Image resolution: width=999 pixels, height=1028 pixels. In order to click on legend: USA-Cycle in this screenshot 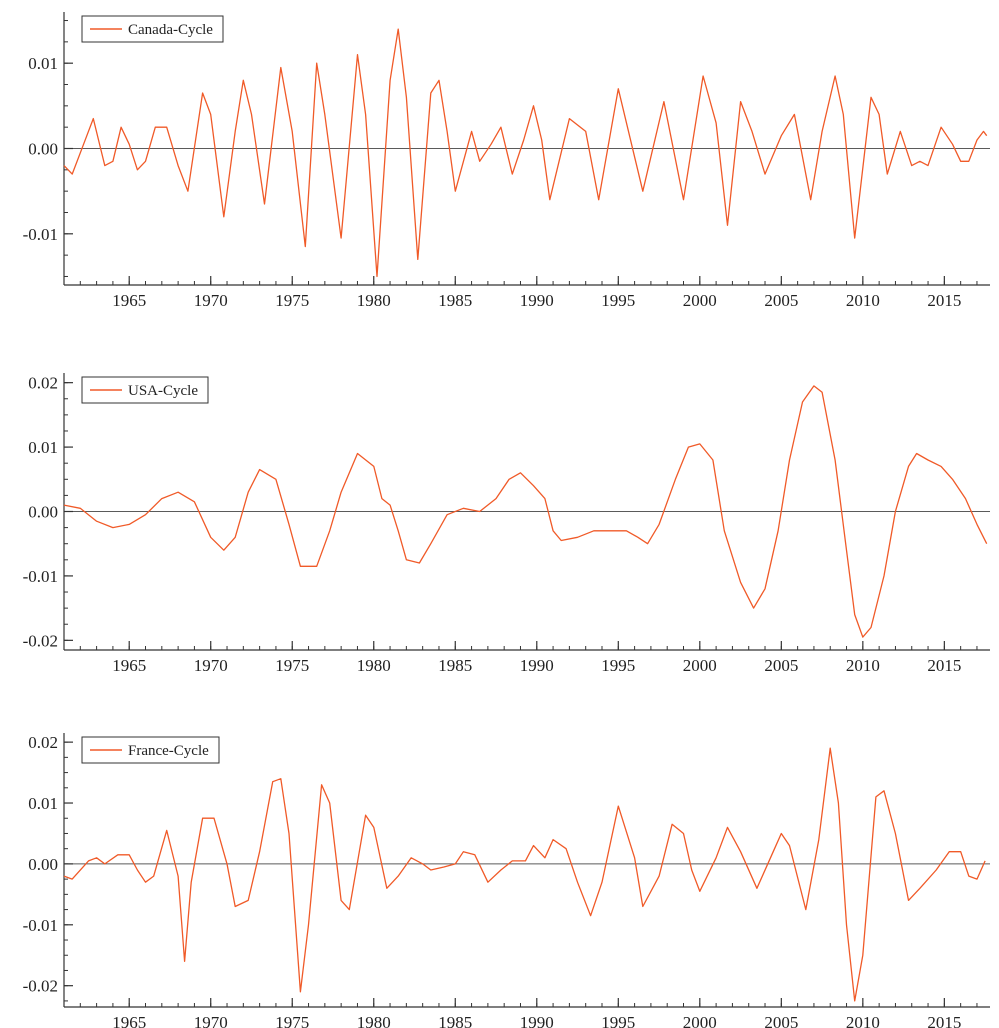, I will do `click(145, 390)`.